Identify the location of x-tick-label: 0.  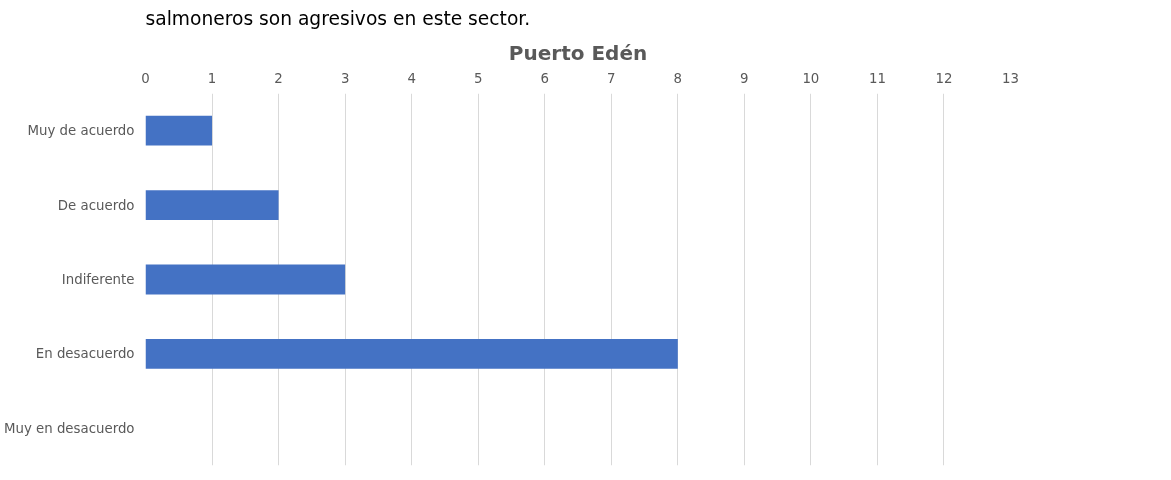
(145, 78).